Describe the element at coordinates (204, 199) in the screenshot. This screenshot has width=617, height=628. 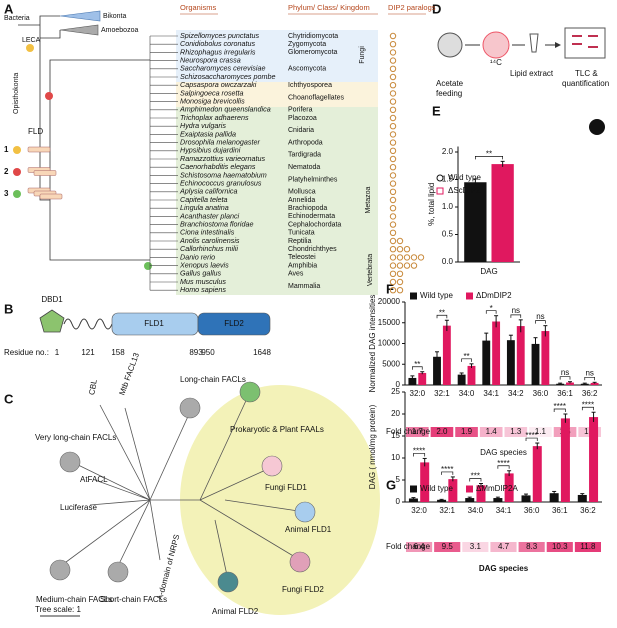
I see `species: Capitella teleta` at that location.